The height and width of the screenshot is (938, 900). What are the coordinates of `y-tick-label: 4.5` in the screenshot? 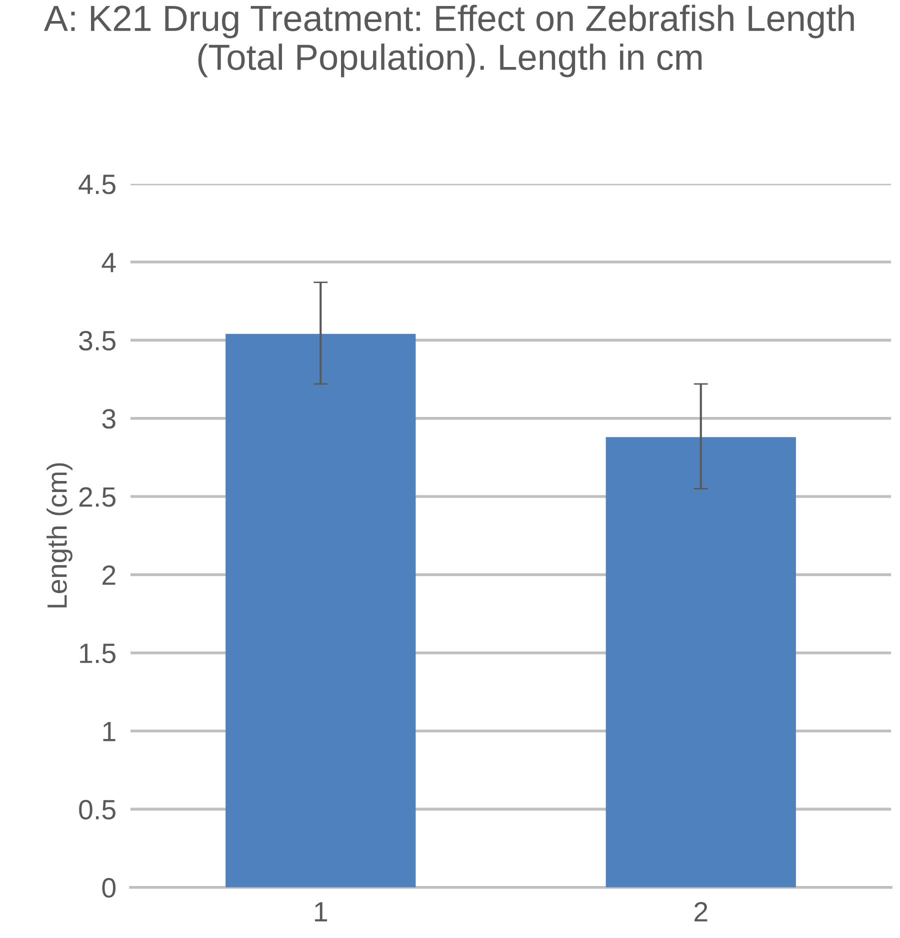 It's located at (97, 184).